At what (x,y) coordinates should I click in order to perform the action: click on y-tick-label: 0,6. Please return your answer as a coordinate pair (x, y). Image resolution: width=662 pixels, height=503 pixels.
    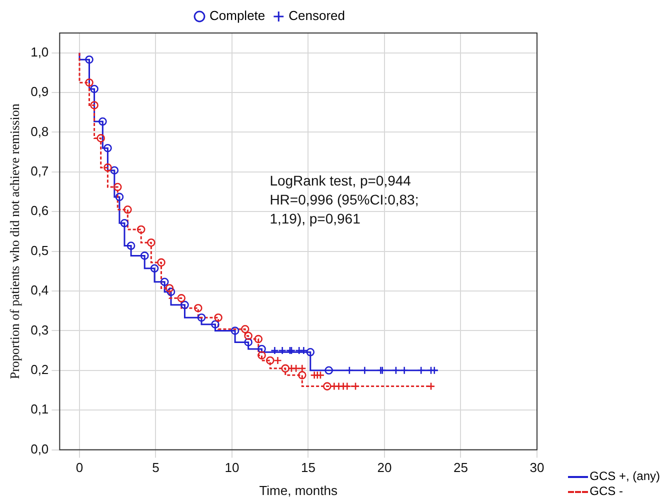
    Looking at the image, I should click on (39, 210).